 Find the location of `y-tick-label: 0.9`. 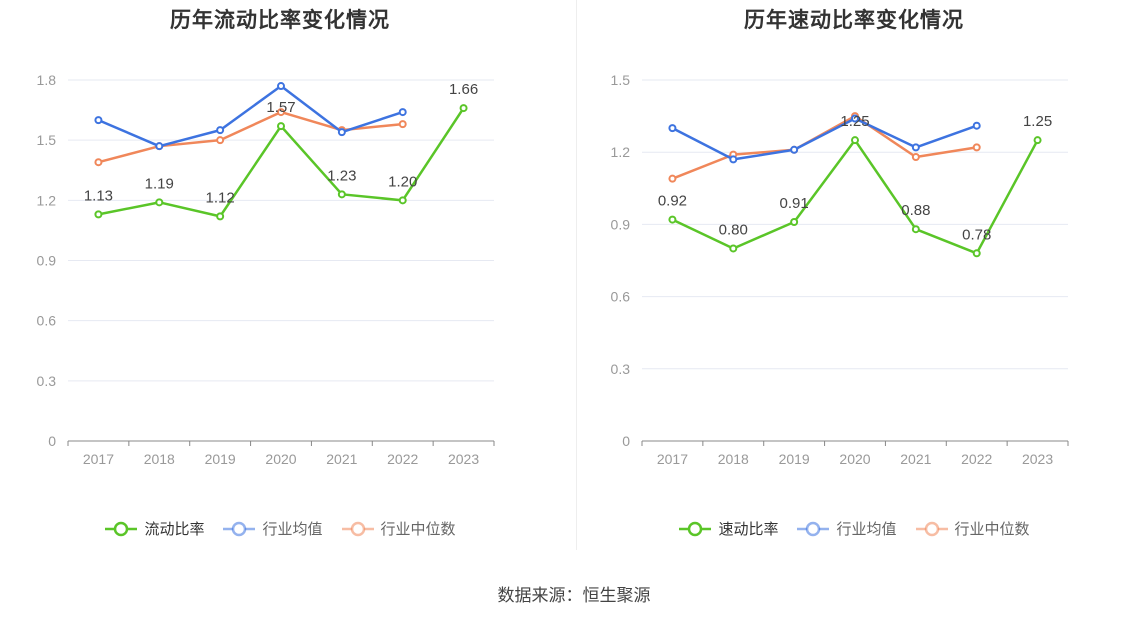

y-tick-label: 0.9 is located at coordinates (47, 261).